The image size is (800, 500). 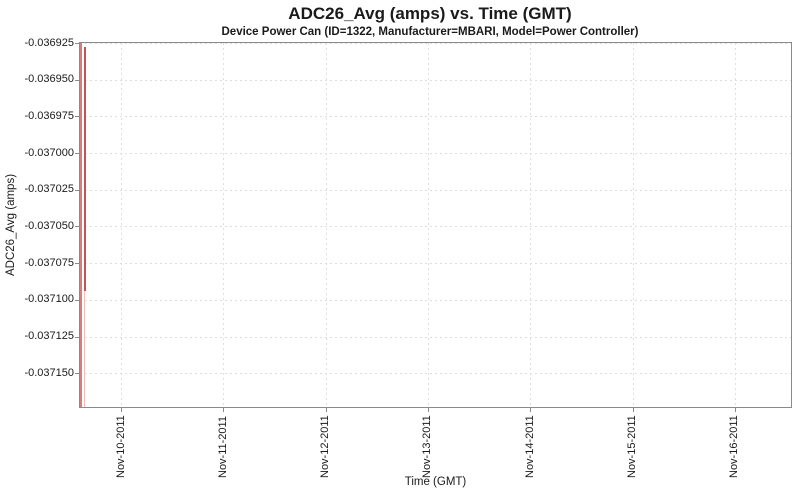 What do you see at coordinates (49, 336) in the screenshot?
I see `y-tick-label: -0.037125` at bounding box center [49, 336].